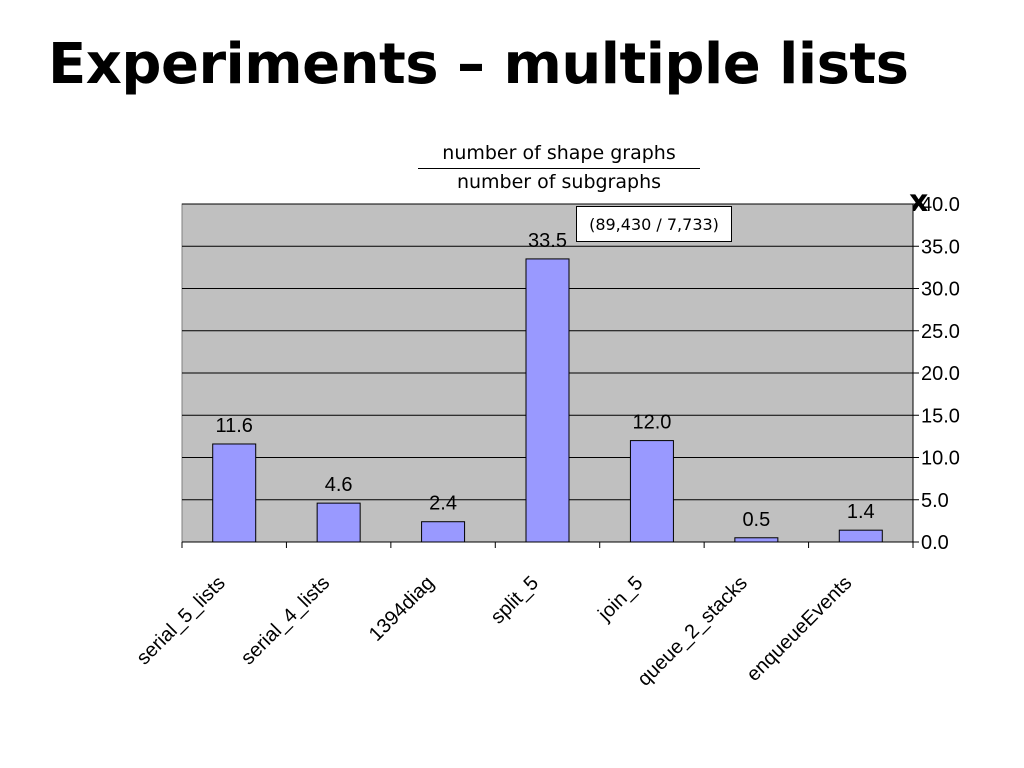 The image size is (1024, 768). What do you see at coordinates (935, 543) in the screenshot?
I see `y-tick-label: 0.0` at bounding box center [935, 543].